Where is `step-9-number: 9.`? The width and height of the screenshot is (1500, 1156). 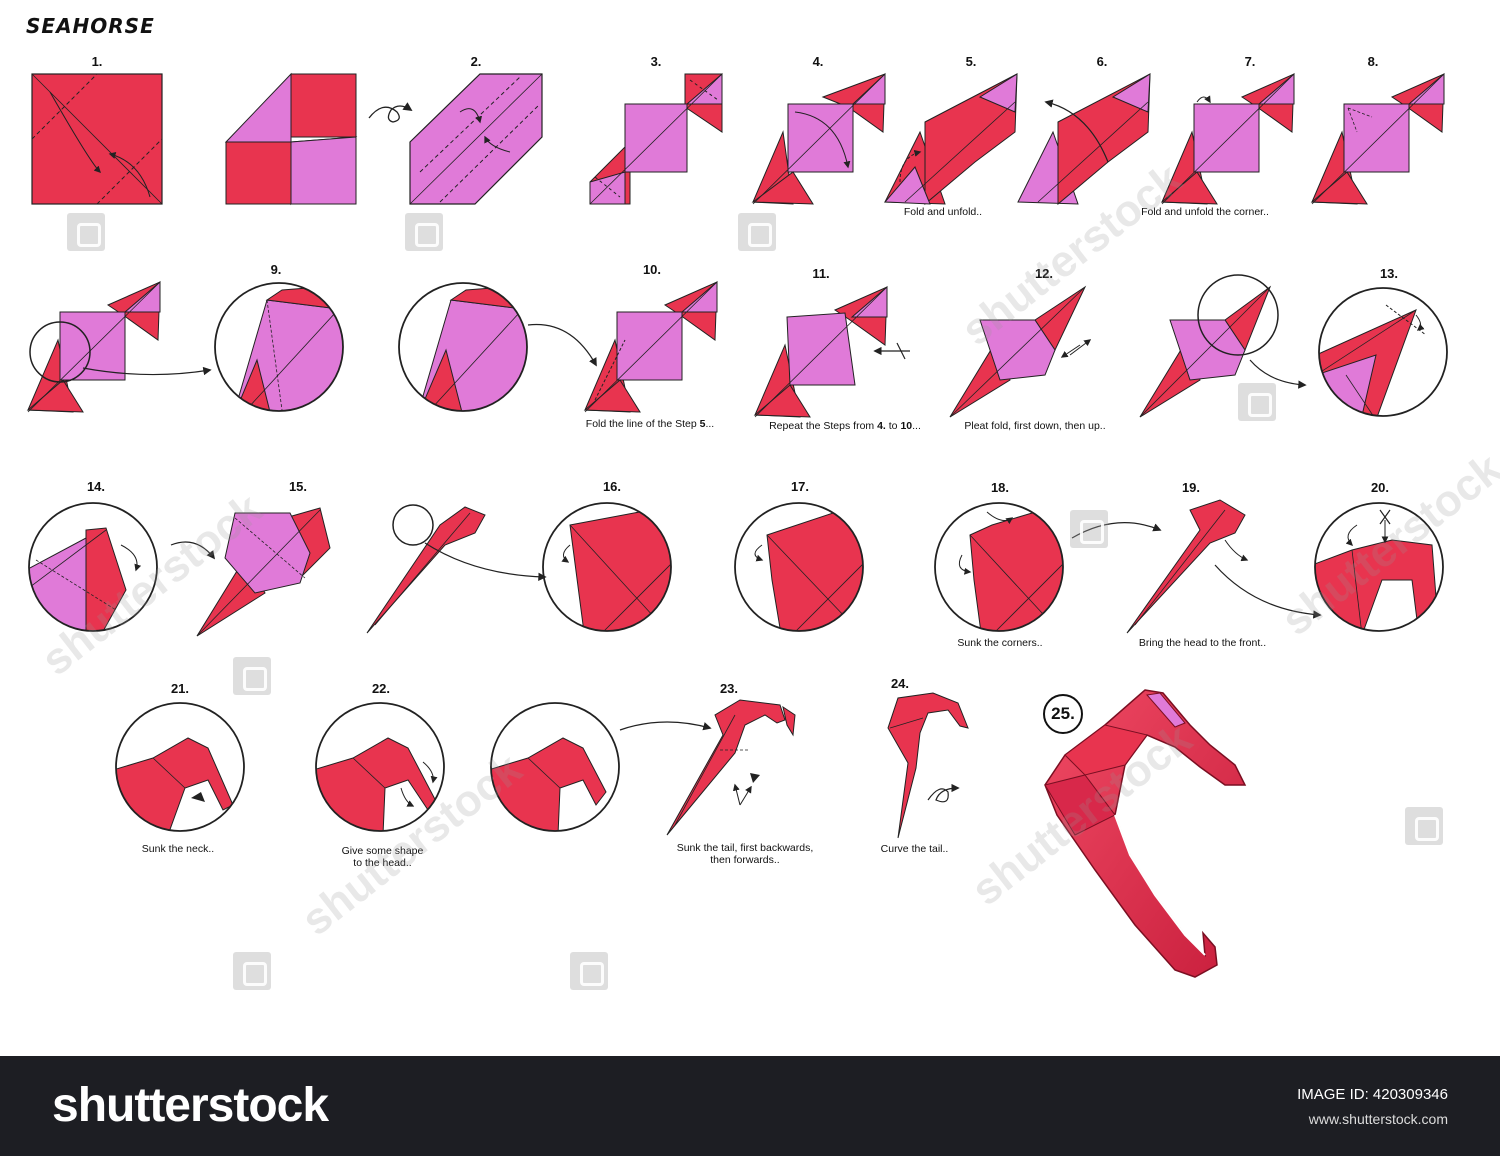 step-9-number: 9. is located at coordinates (276, 269).